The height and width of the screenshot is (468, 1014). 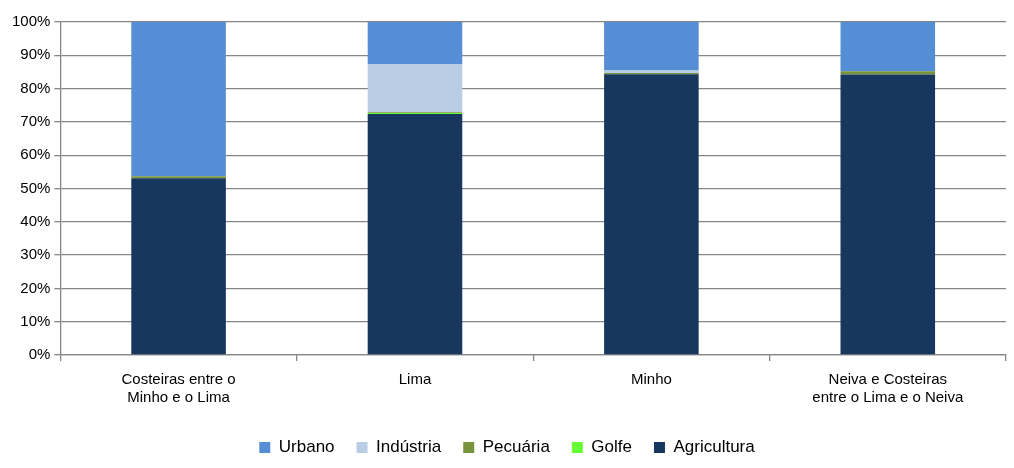 I want to click on y-tick-label: 20%, so click(x=35, y=287).